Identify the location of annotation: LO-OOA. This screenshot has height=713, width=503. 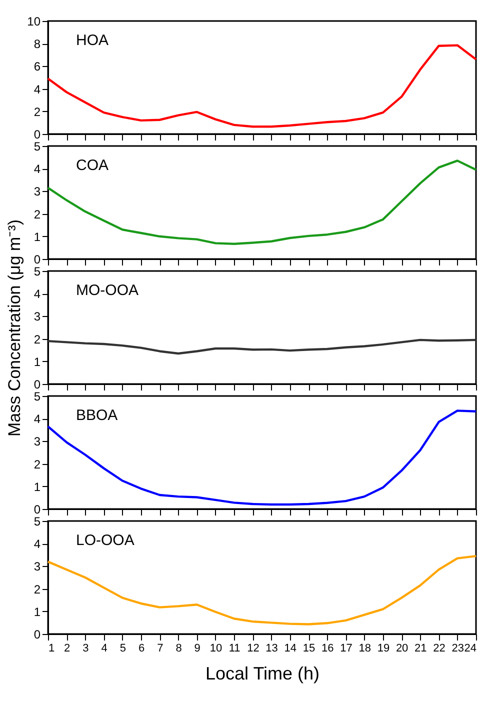
(105, 540).